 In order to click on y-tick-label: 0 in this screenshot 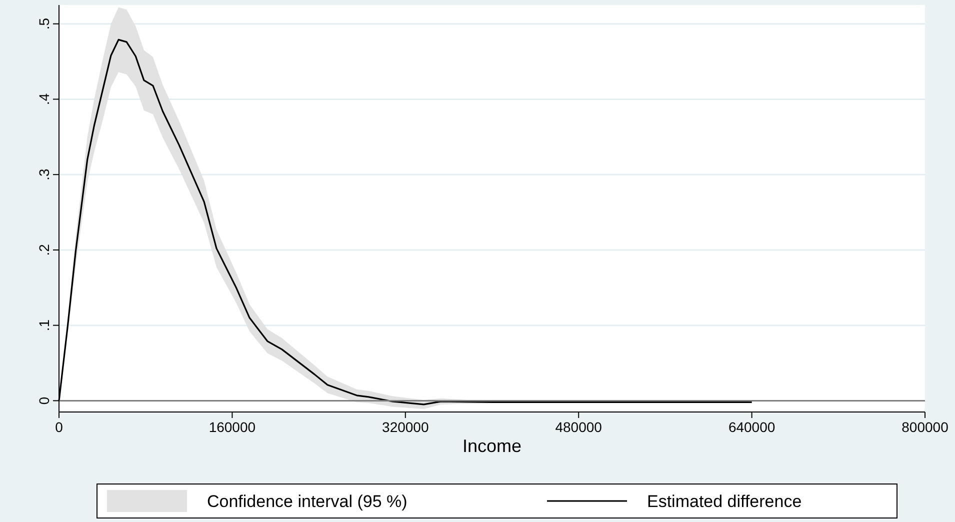, I will do `click(44, 400)`.